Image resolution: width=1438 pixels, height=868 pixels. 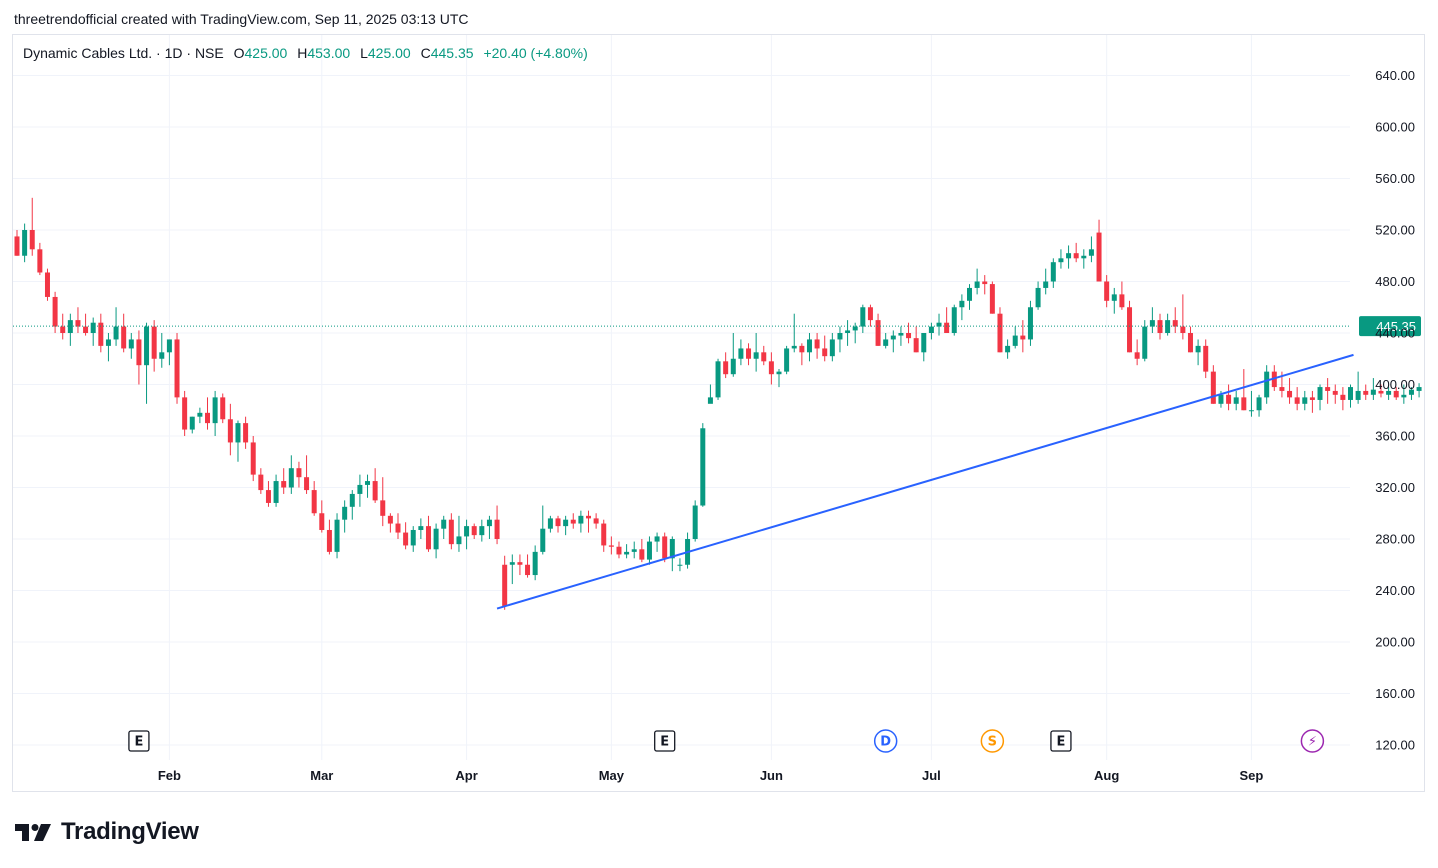 I want to click on dividend-event-marker: D, so click(x=885, y=741).